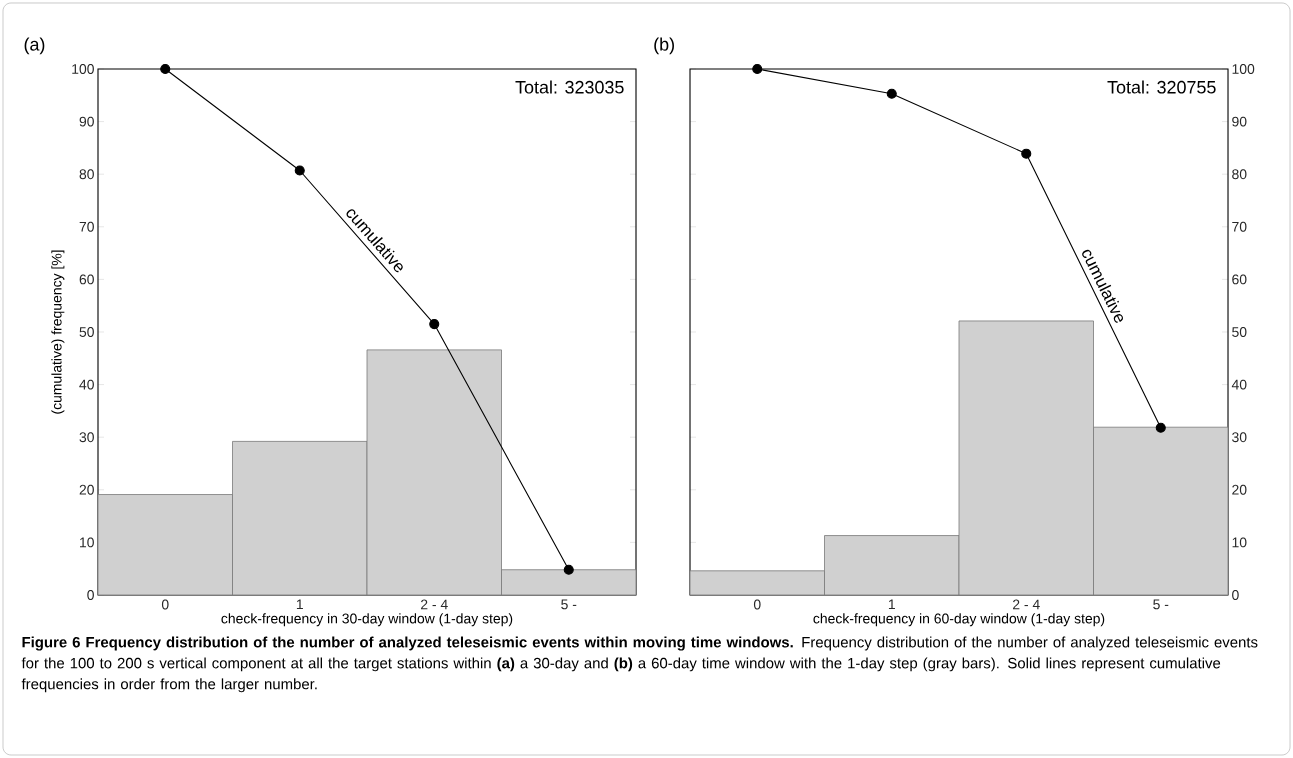 The width and height of the screenshot is (1293, 758). Describe the element at coordinates (639, 664) in the screenshot. I see `text: Figure 6 Frequency distribution of the number of analyzed teleseismic events within moving time windows. Frequency distribution of the number of analyzed teleseismic events for the 100 to 200 s vertical component at all the target stations within (a) a 30-day and (b) a 60-day time window with the 1-day step (gray bars). Solid lines represent cumulative frequencies in order from the larger number.` at that location.